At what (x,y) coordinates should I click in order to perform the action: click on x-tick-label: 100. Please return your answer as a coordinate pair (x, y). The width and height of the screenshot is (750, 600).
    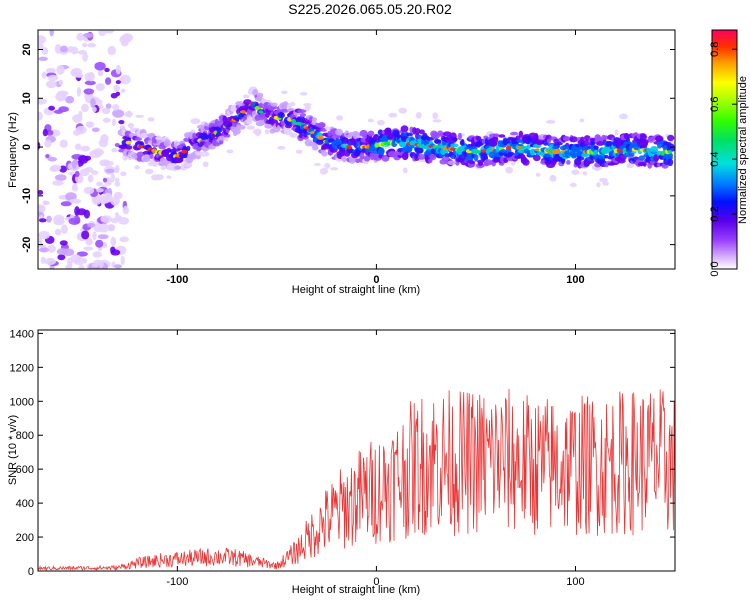
    Looking at the image, I should click on (575, 280).